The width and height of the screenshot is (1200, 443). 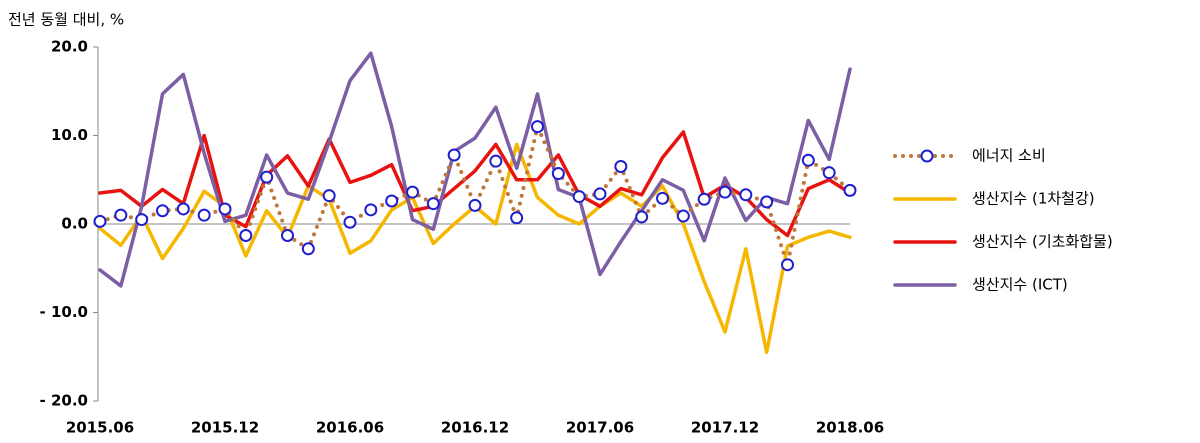 I want to click on y-tick-label: 20.0, so click(x=69, y=47).